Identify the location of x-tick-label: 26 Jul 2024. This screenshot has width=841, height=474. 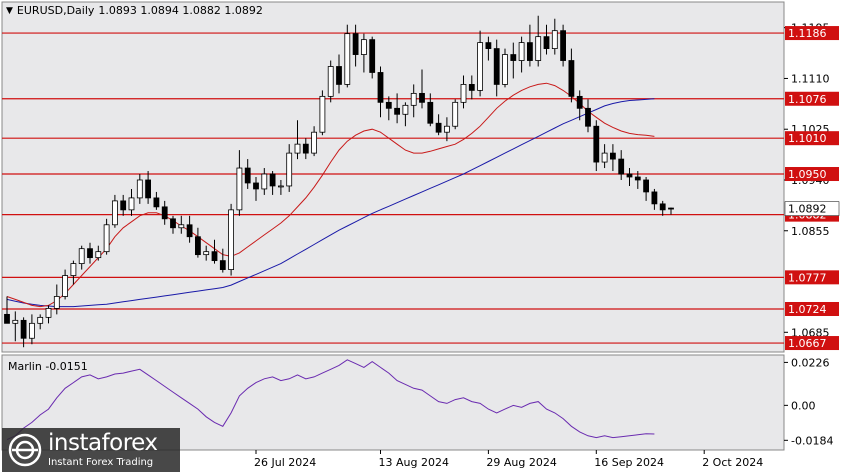
(285, 462).